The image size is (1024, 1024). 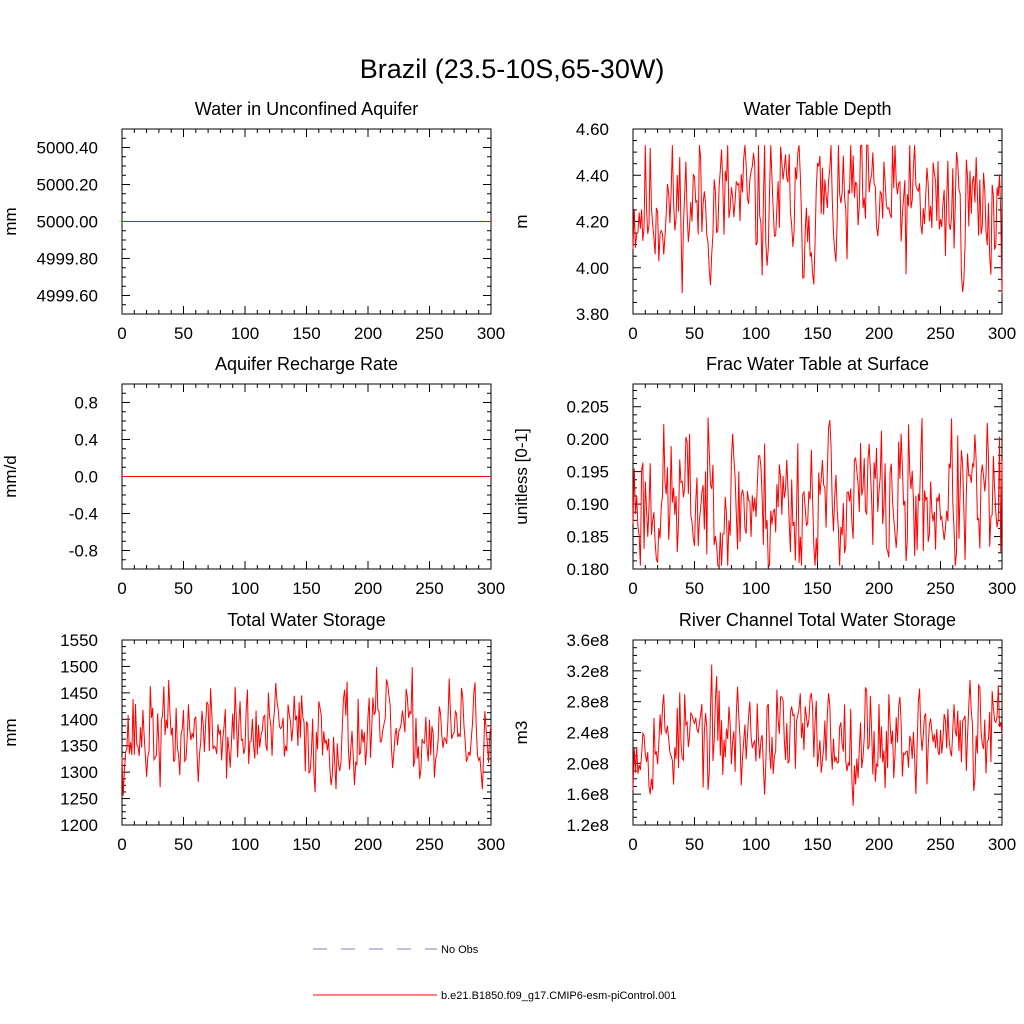 What do you see at coordinates (592, 129) in the screenshot?
I see `y-tick-label: 4.60` at bounding box center [592, 129].